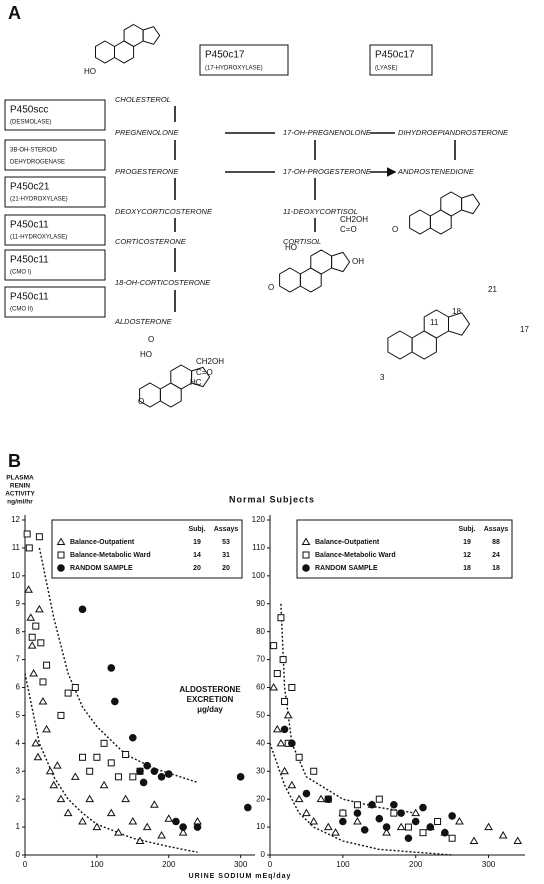 The image size is (544, 884). What do you see at coordinates (143, 99) in the screenshot?
I see `steroid: CHOLESTEROL` at bounding box center [143, 99].